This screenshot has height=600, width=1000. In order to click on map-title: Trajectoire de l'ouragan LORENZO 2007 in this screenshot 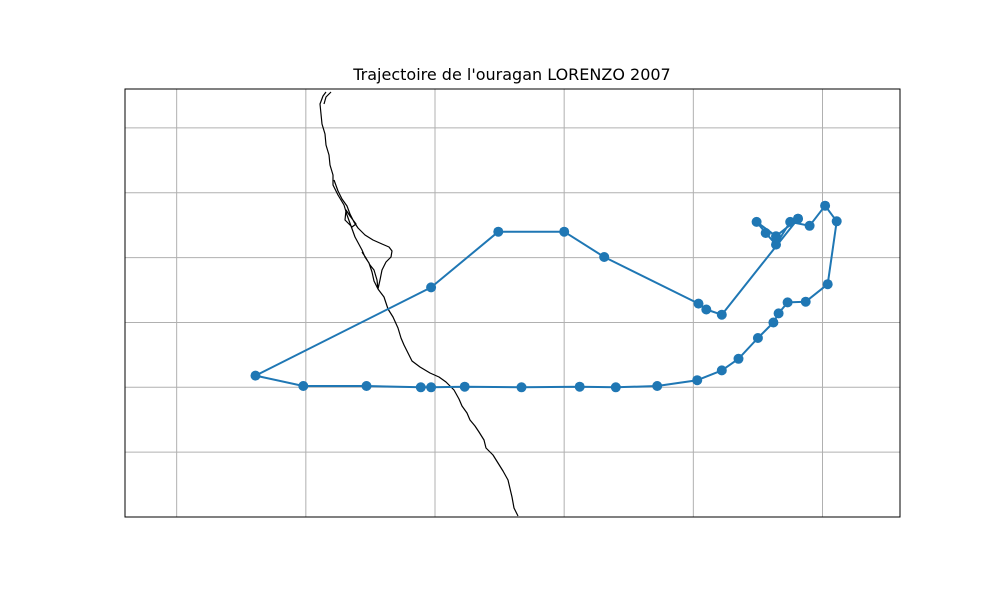, I will do `click(511, 74)`.